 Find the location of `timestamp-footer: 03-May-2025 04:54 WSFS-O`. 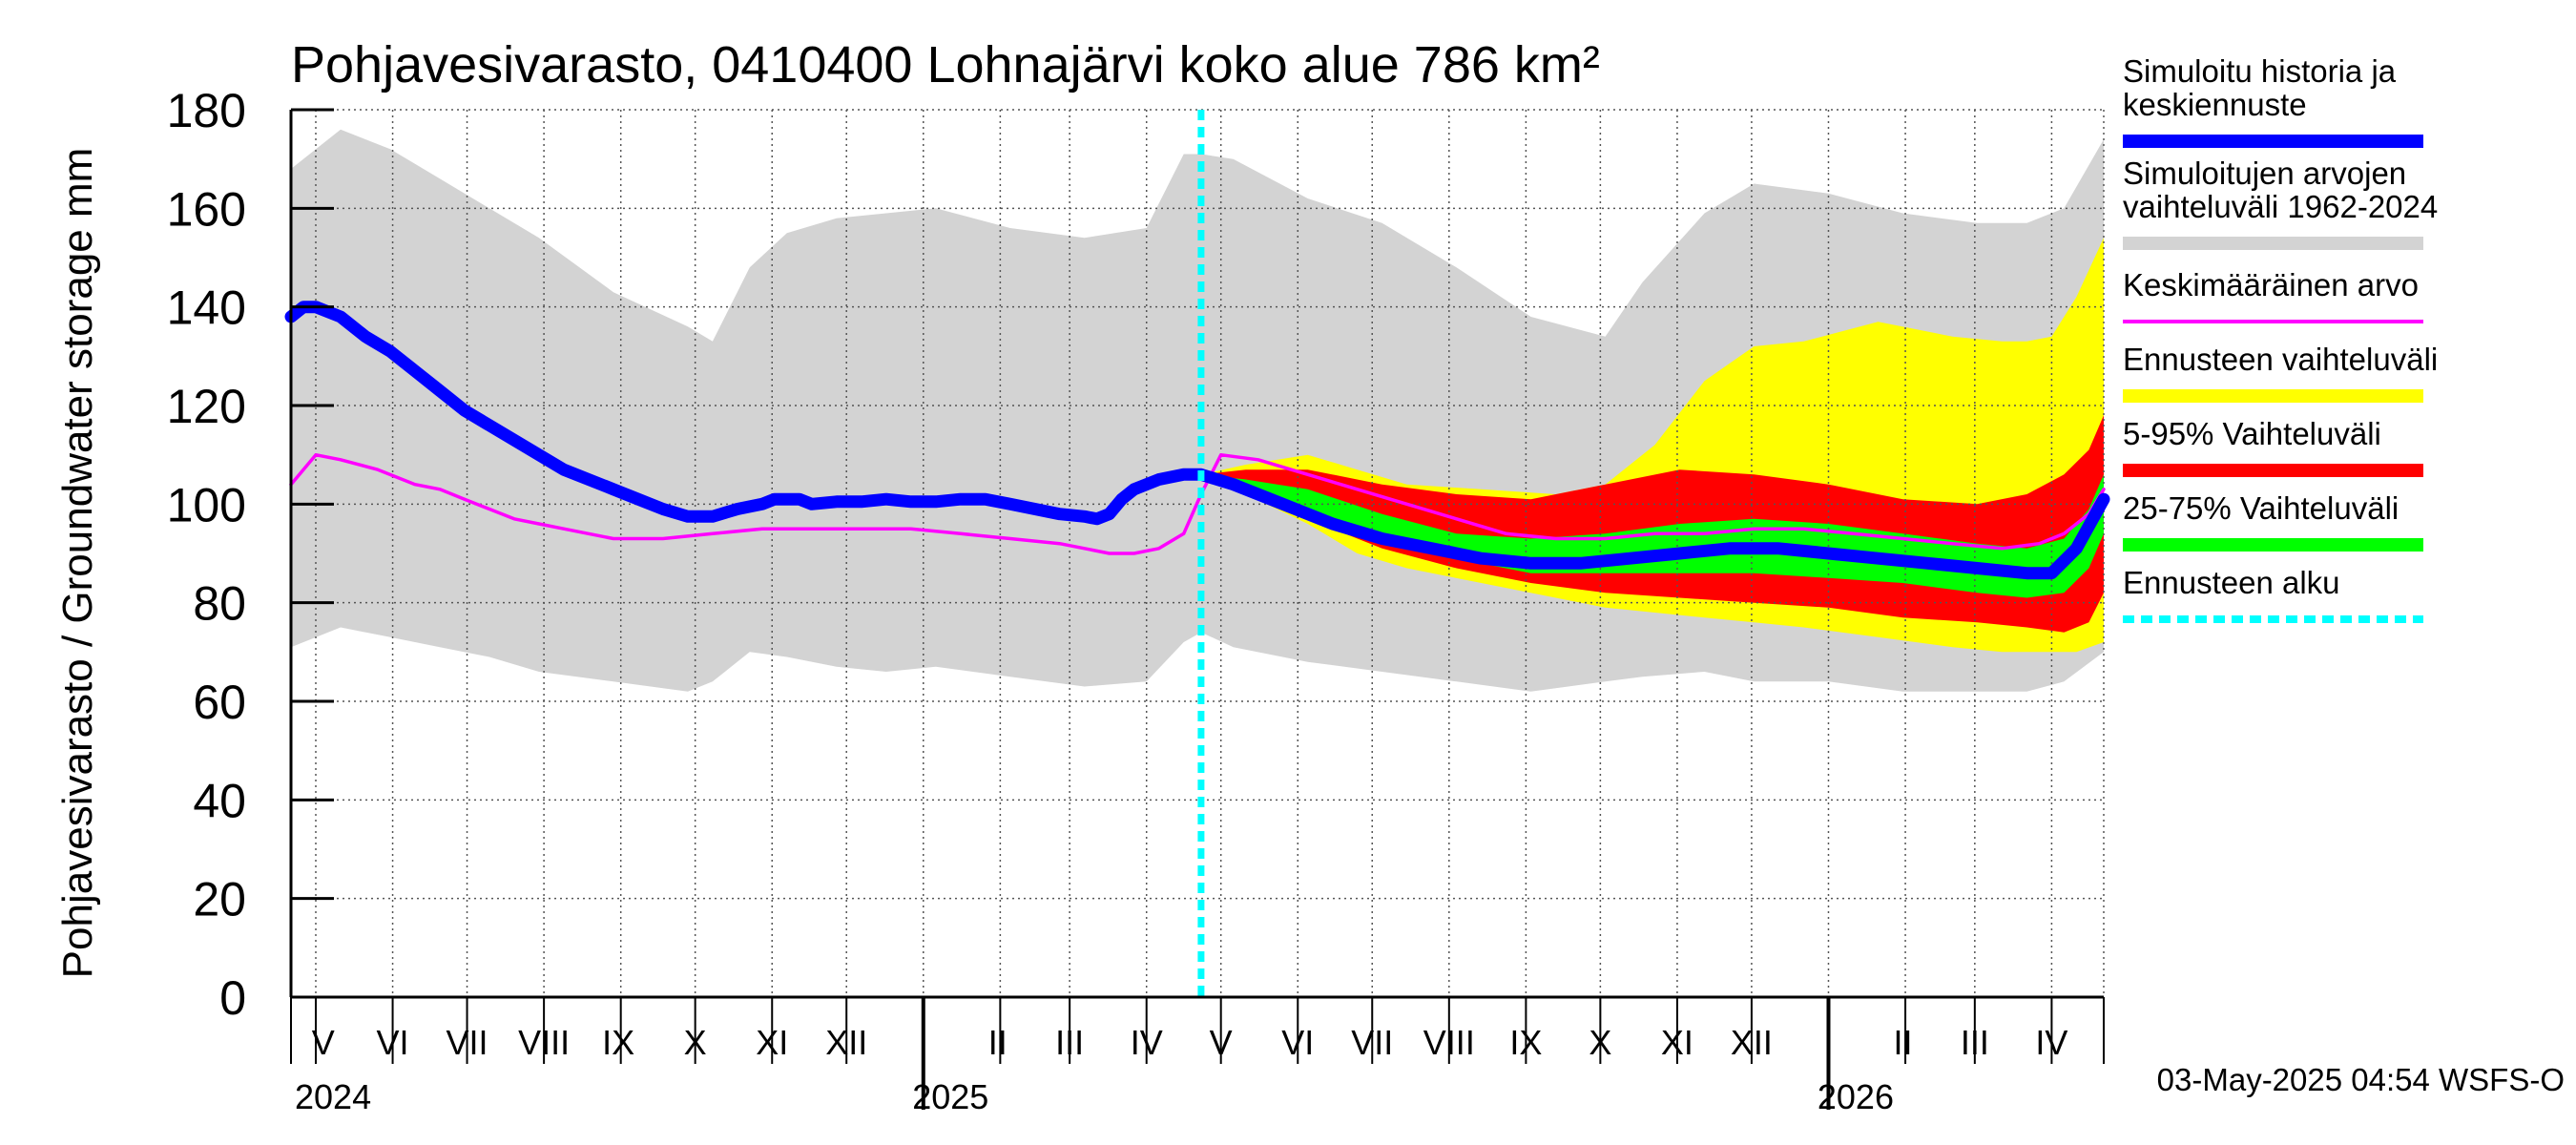

timestamp-footer: 03-May-2025 04:54 WSFS-O is located at coordinates (2361, 1079).